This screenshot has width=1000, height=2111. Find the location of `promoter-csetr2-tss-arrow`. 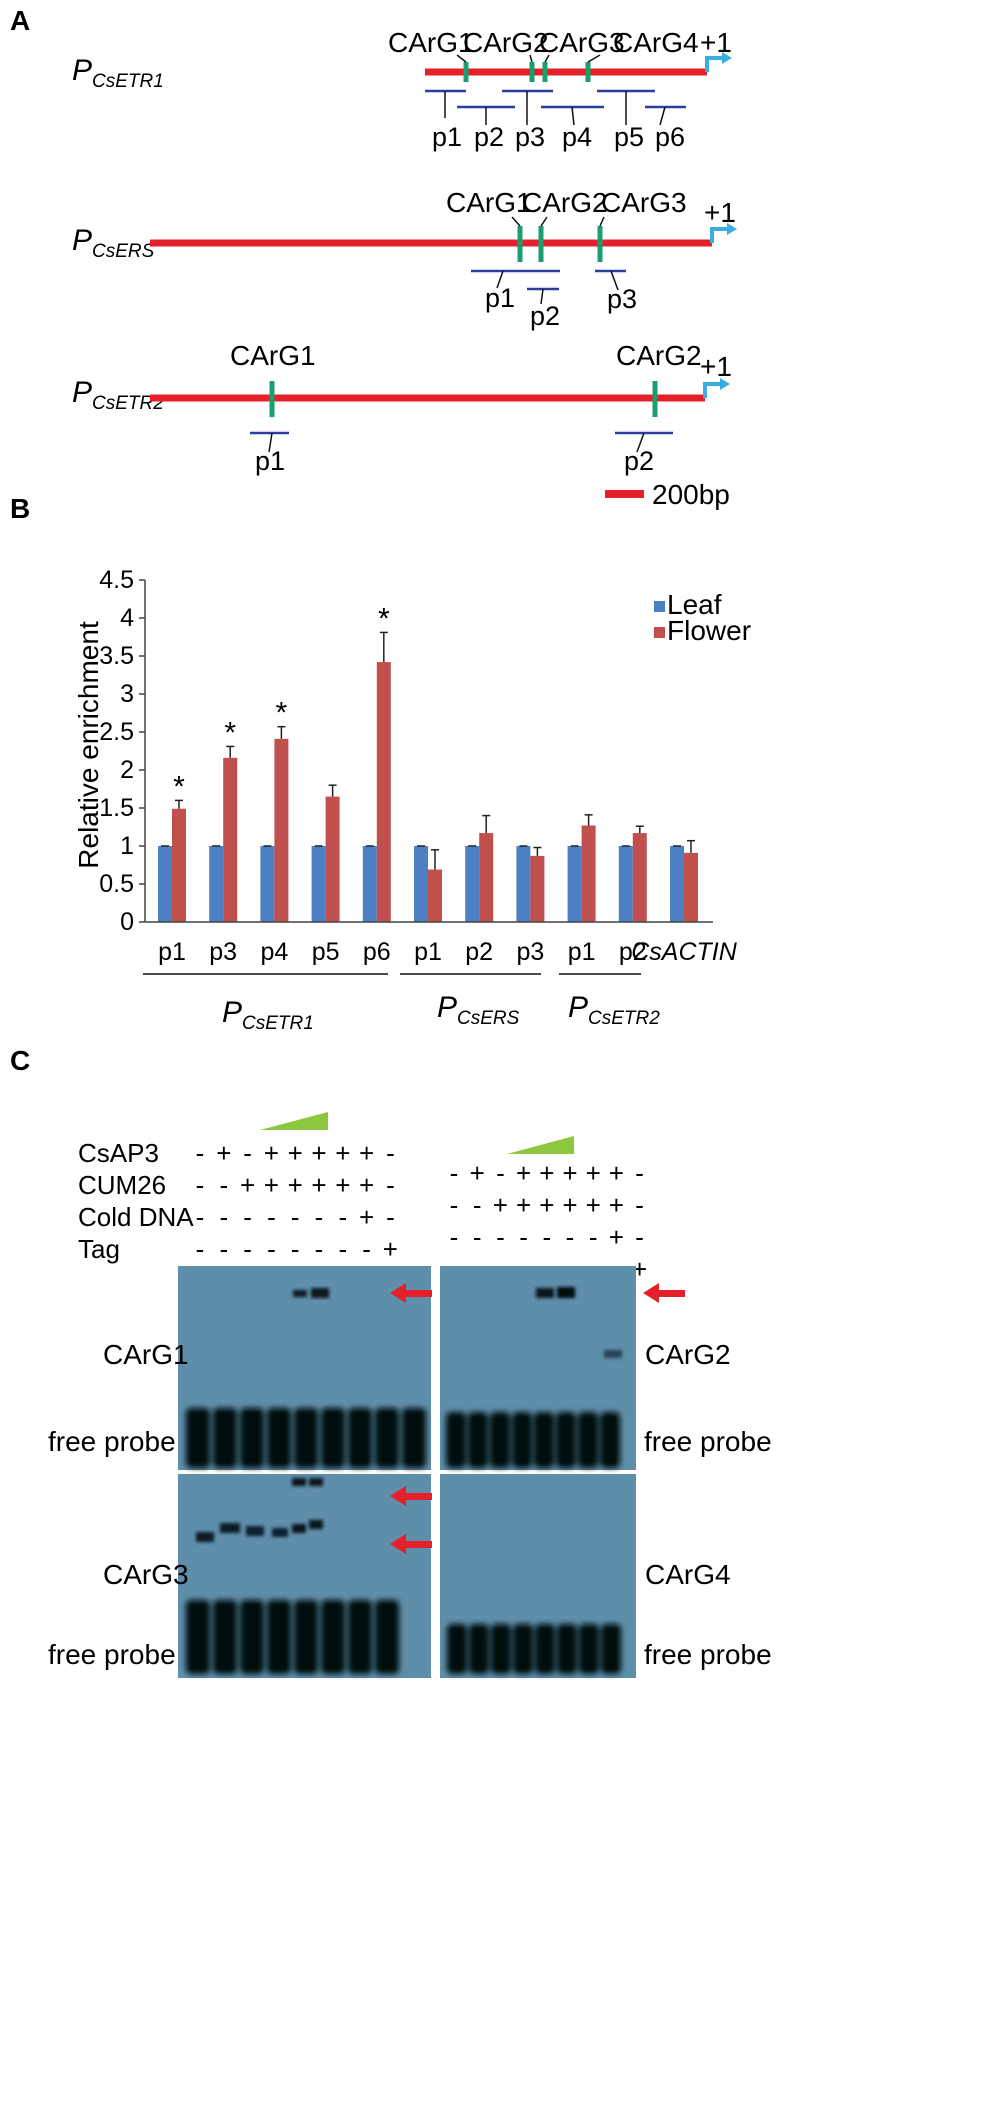

promoter-csetr2-tss-arrow is located at coordinates (711, 390).